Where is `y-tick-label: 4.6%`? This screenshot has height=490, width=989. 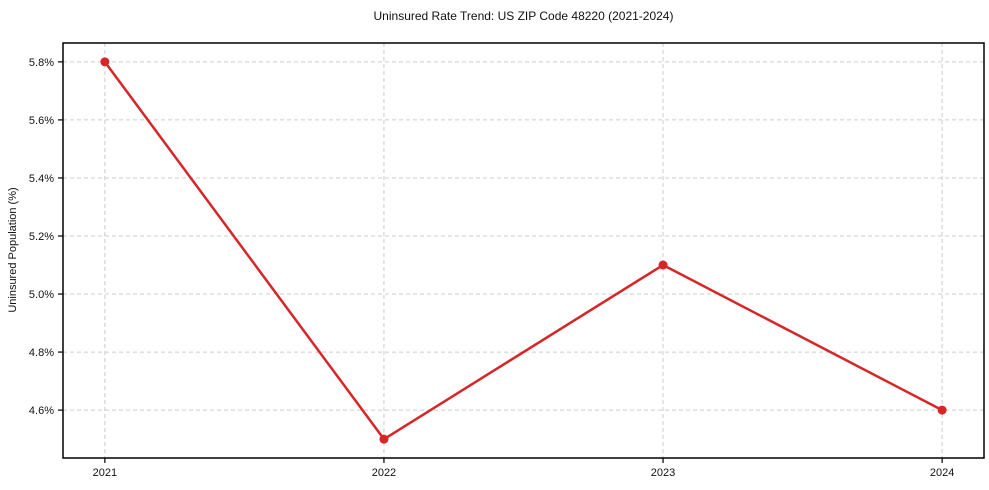
y-tick-label: 4.6% is located at coordinates (41, 411).